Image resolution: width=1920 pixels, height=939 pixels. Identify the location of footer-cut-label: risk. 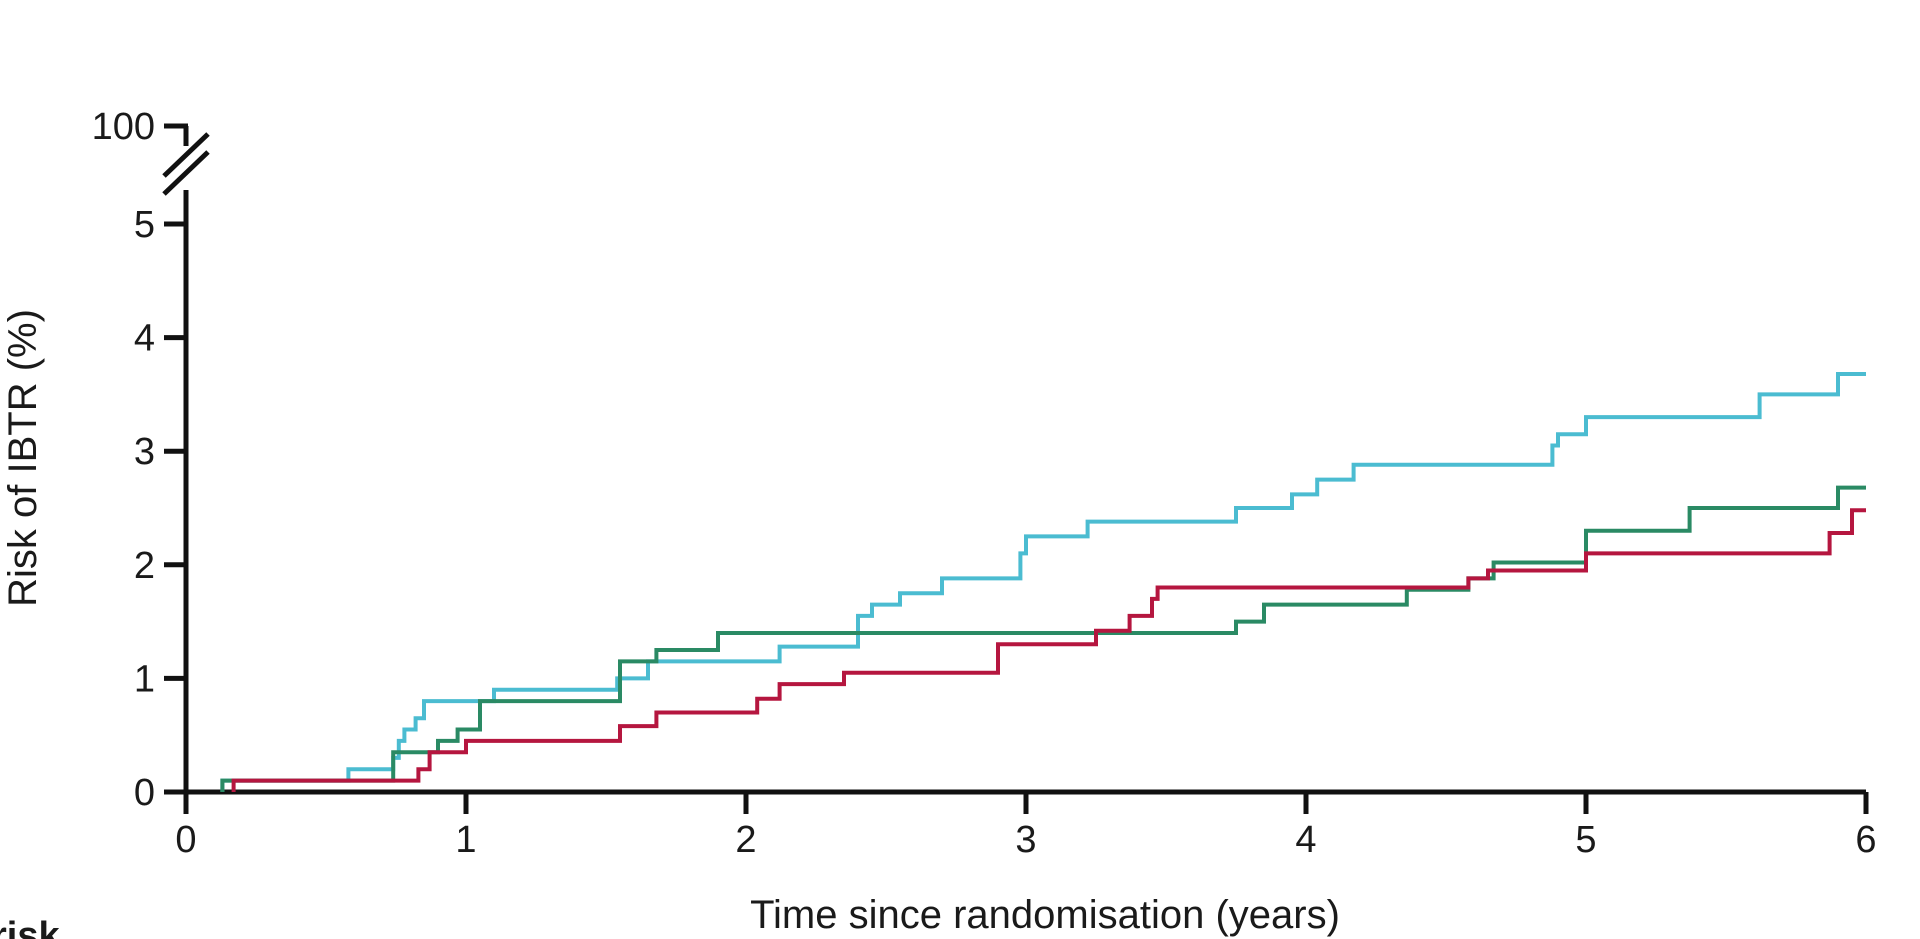
(30, 927).